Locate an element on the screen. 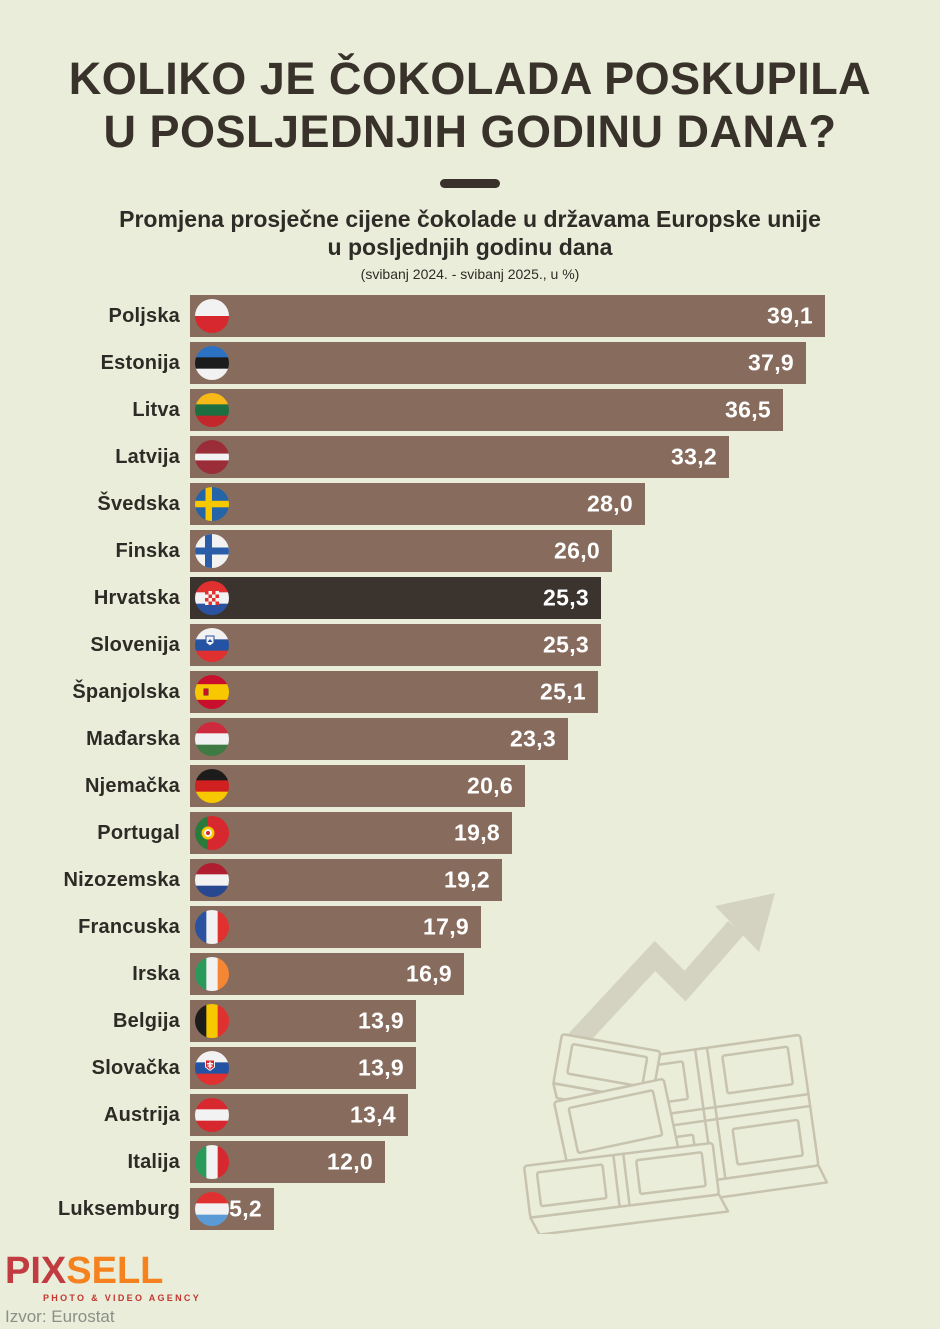 This screenshot has height=1329, width=940. netherlands-flag-icon is located at coordinates (212, 880).